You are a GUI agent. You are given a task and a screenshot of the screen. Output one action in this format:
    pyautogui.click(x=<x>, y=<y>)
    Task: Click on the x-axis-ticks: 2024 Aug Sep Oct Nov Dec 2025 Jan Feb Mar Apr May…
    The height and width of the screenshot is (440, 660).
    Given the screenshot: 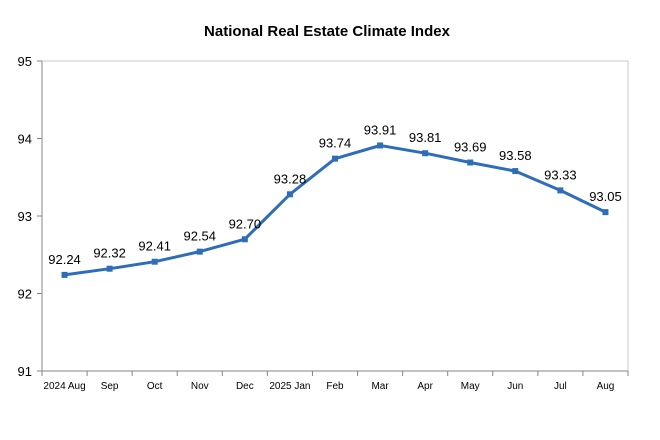 What is the action you would take?
    pyautogui.click(x=335, y=381)
    